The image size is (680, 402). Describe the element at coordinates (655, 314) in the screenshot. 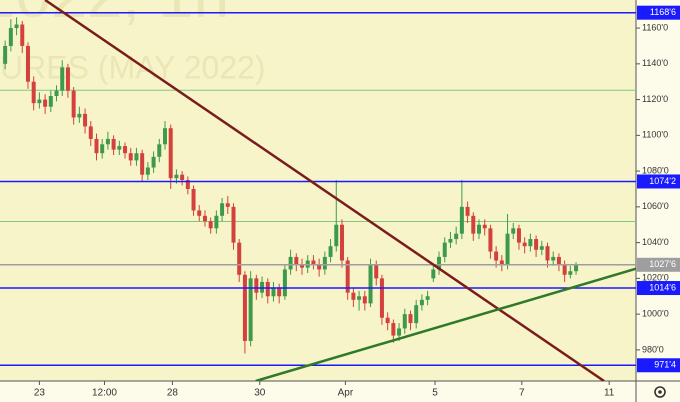

I see `y-tick-label: 1000'0` at that location.